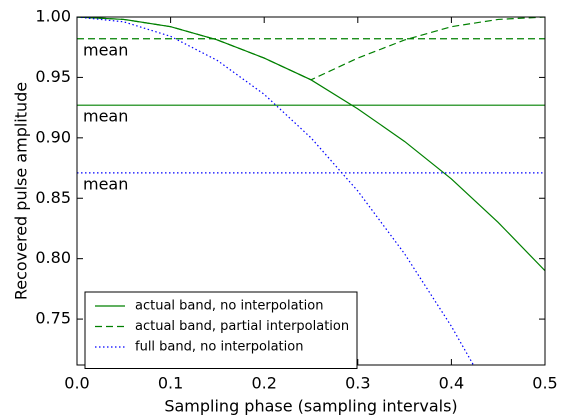 The height and width of the screenshot is (417, 565). What do you see at coordinates (219, 347) in the screenshot?
I see `legend-label: full band, no interpolation` at bounding box center [219, 347].